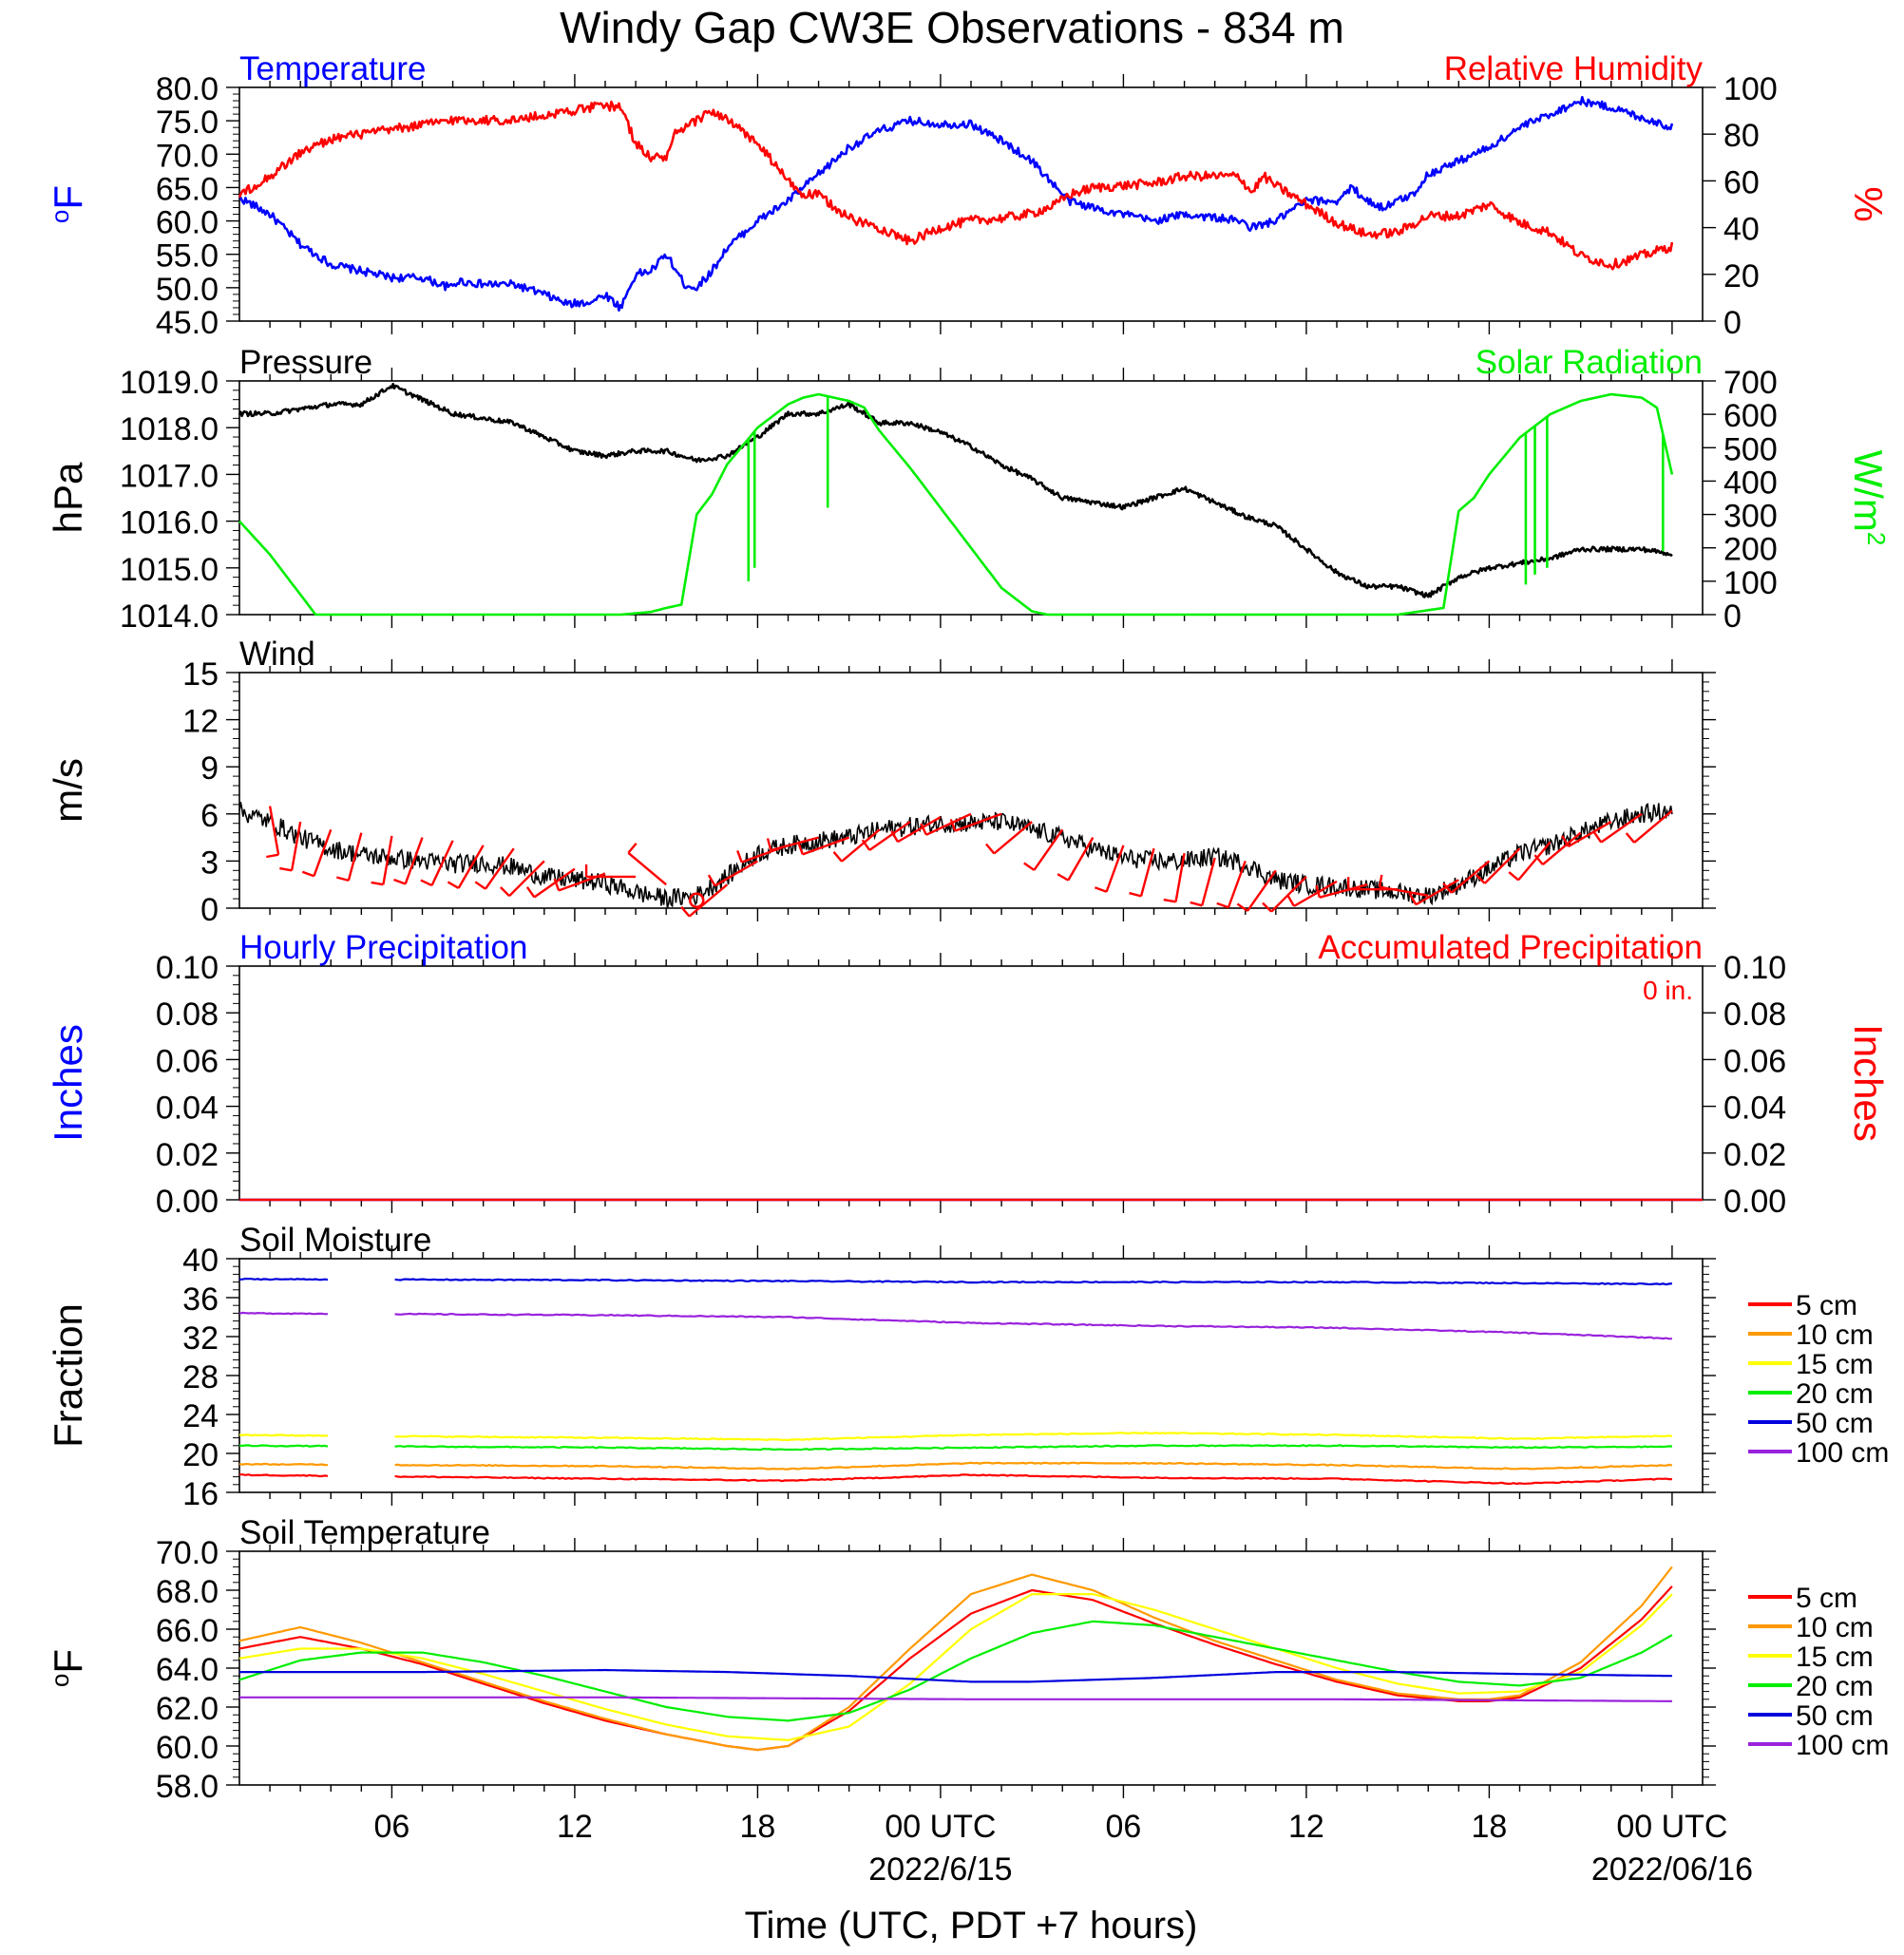 The height and width of the screenshot is (1955, 1904). I want to click on panel-left-title: Hourly Precipitation, so click(383, 947).